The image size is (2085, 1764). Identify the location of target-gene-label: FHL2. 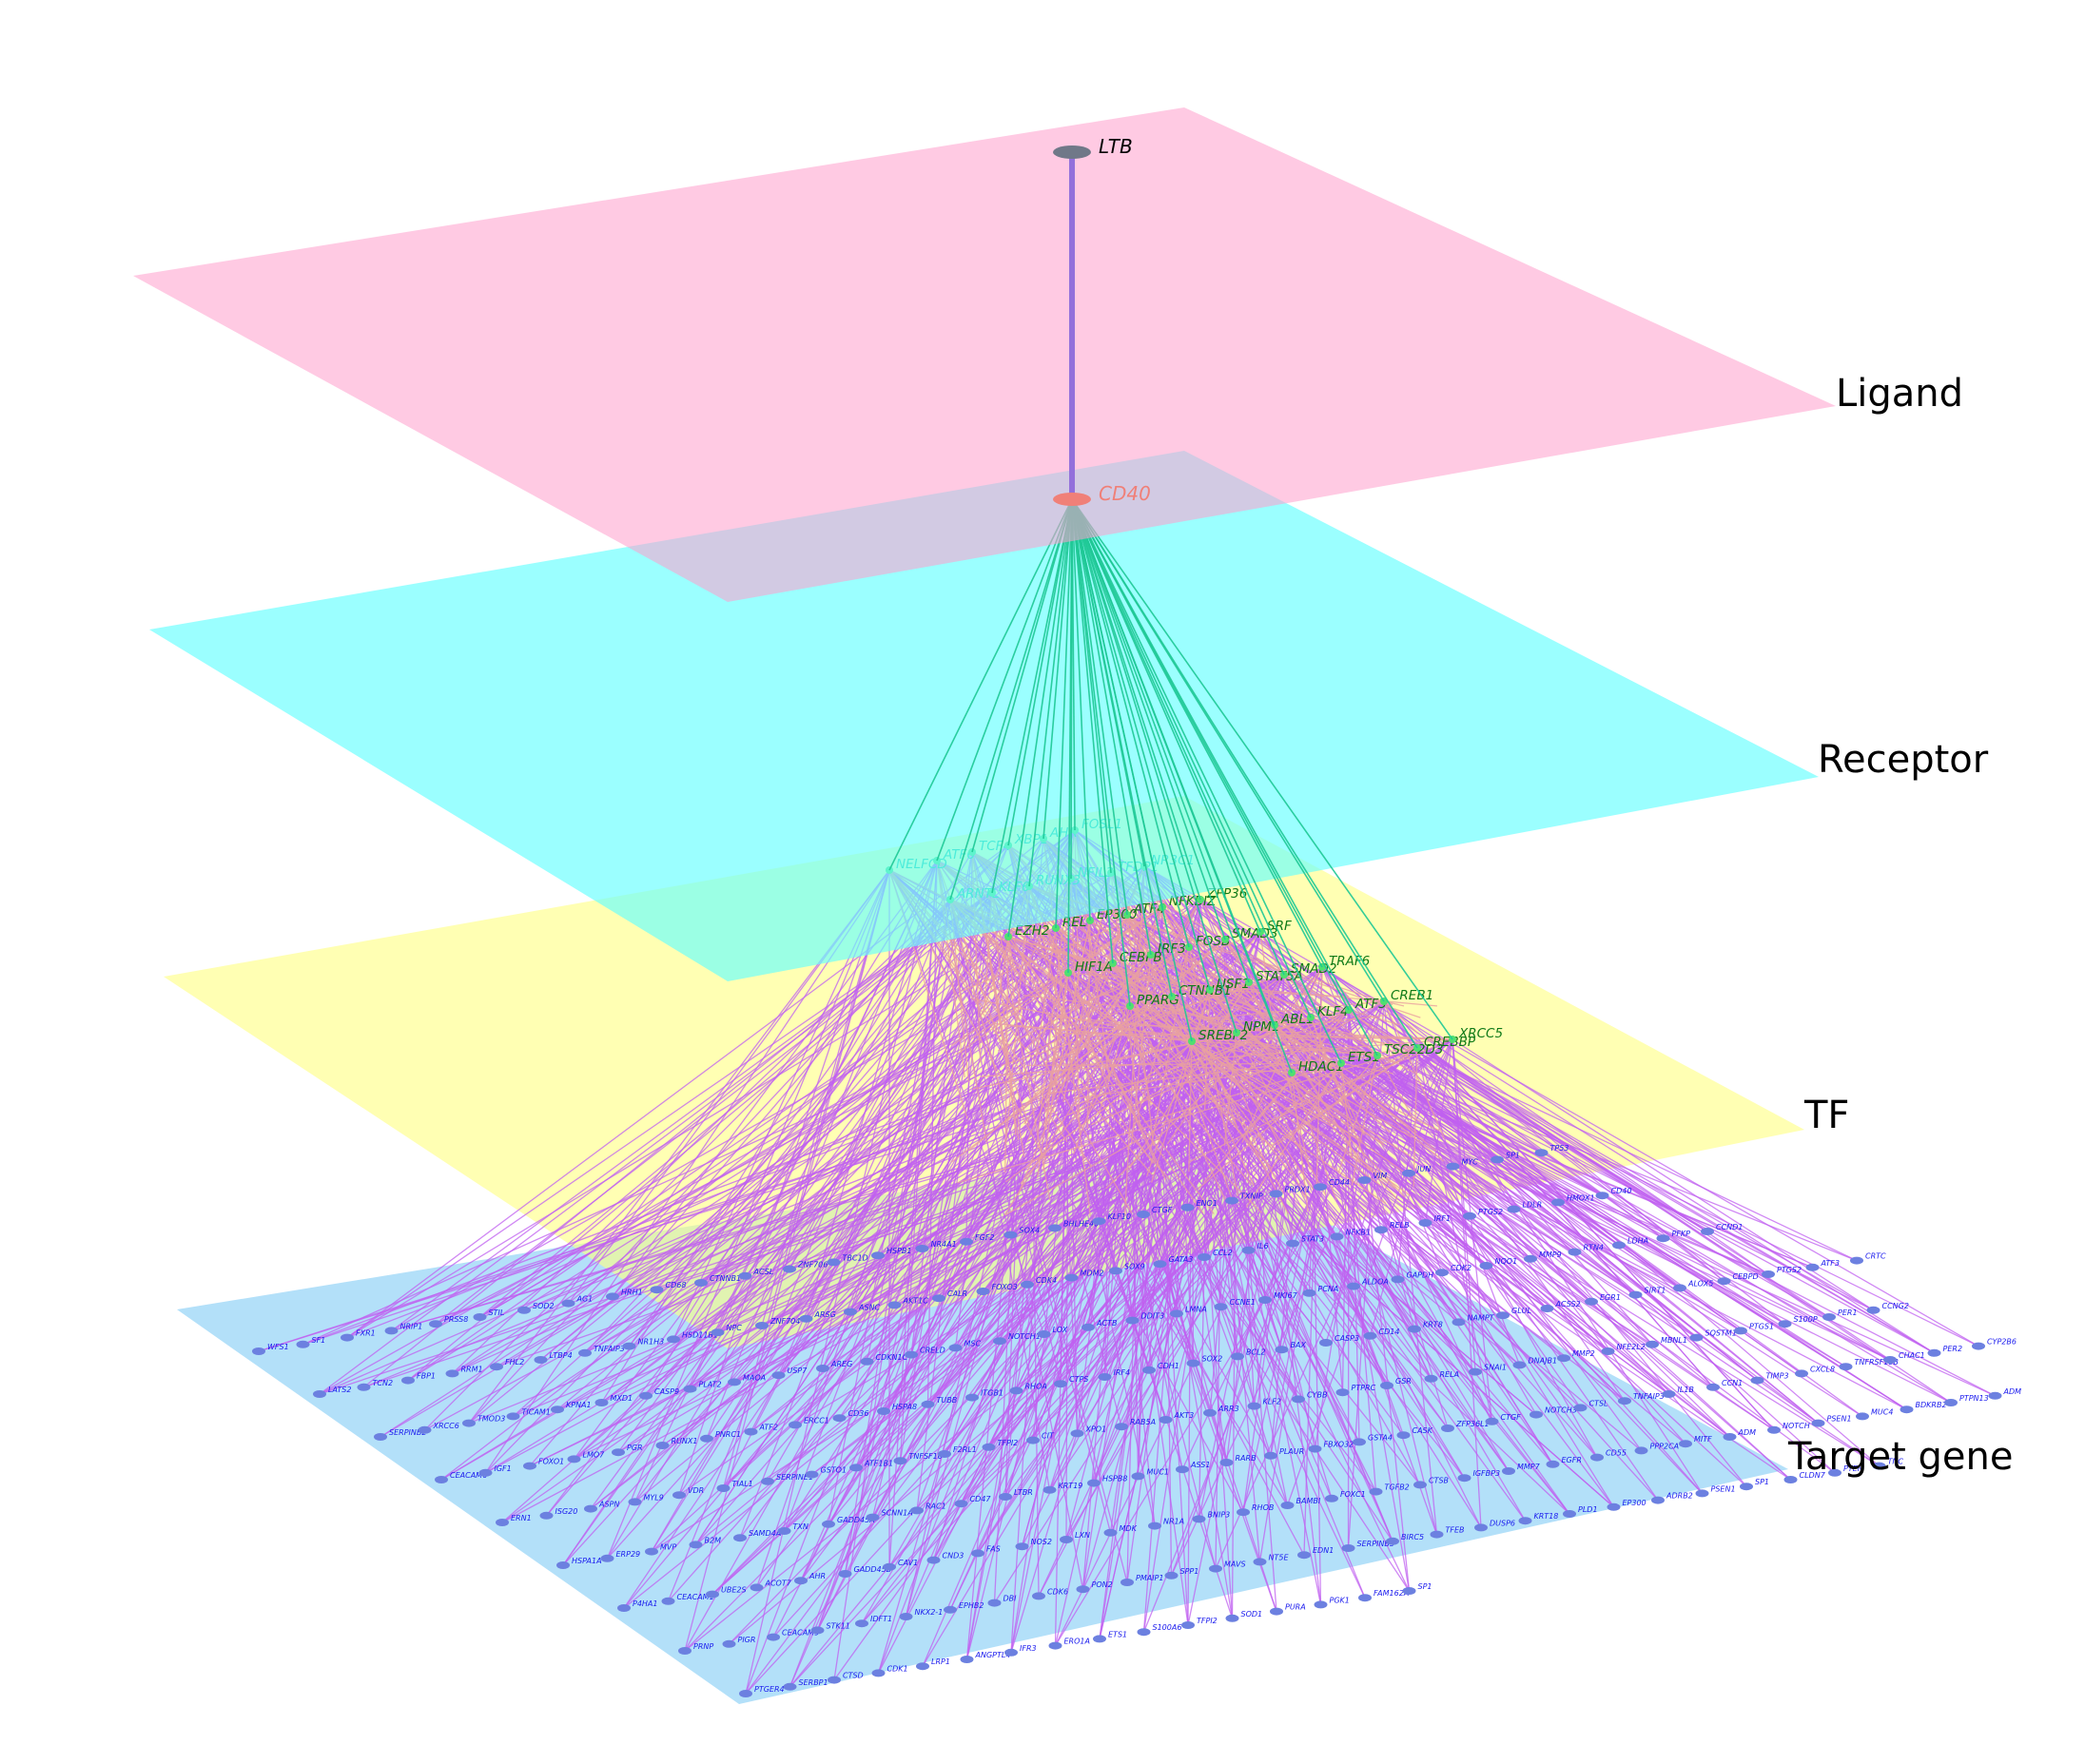
(514, 1363).